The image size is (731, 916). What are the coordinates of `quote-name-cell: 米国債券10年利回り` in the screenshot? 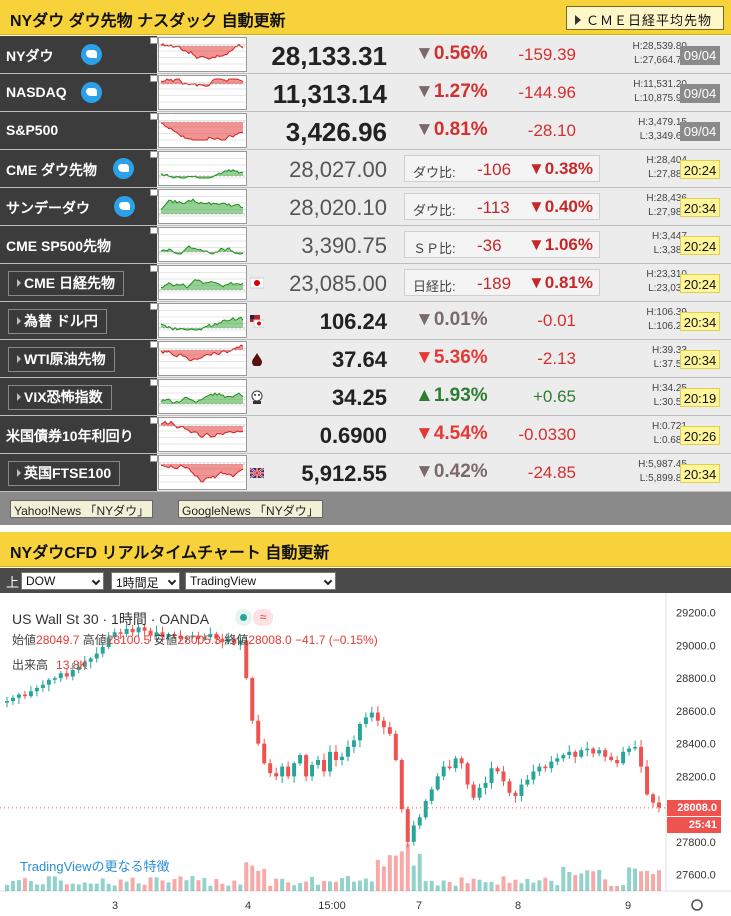 It's located at (78, 434).